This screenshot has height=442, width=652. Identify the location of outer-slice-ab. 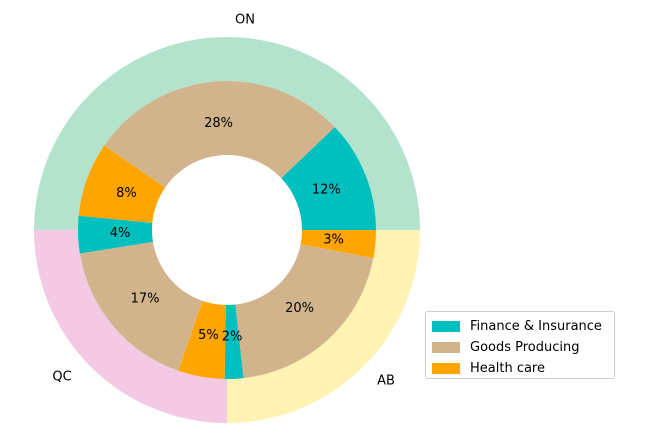
(323, 326).